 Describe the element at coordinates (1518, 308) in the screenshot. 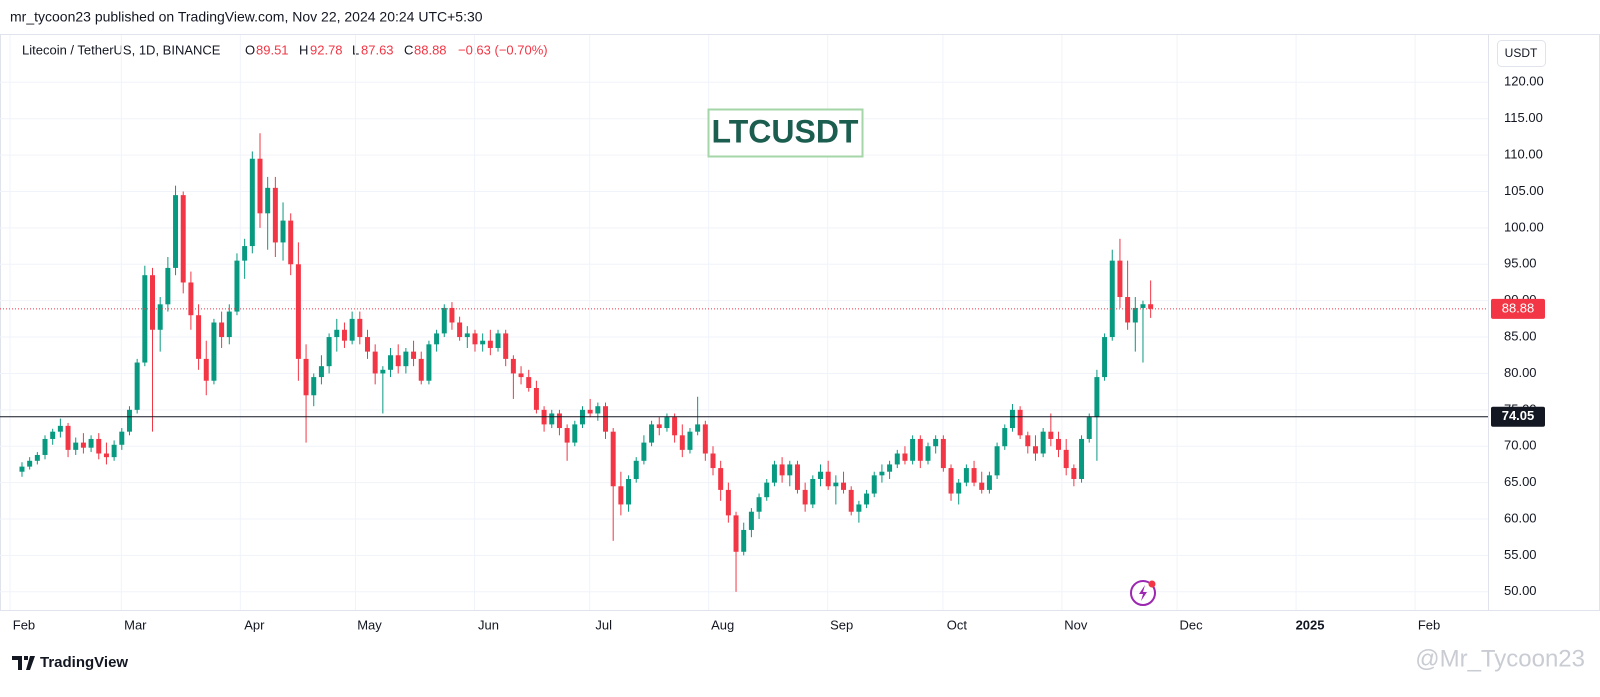

I see `last-price-box` at that location.